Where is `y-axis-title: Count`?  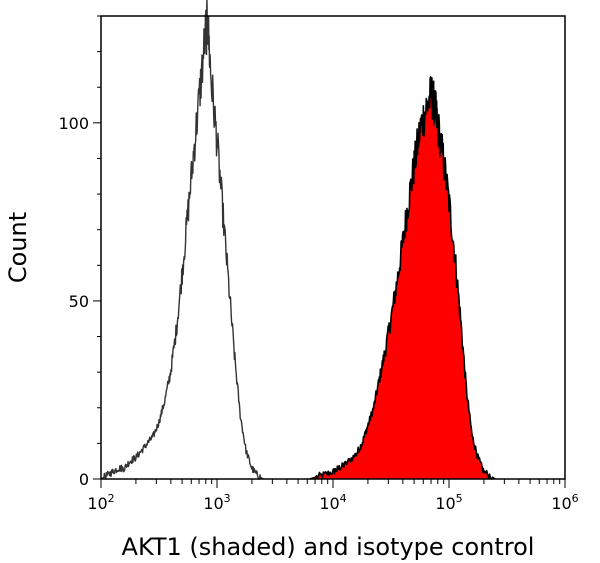 y-axis-title: Count is located at coordinates (18, 247).